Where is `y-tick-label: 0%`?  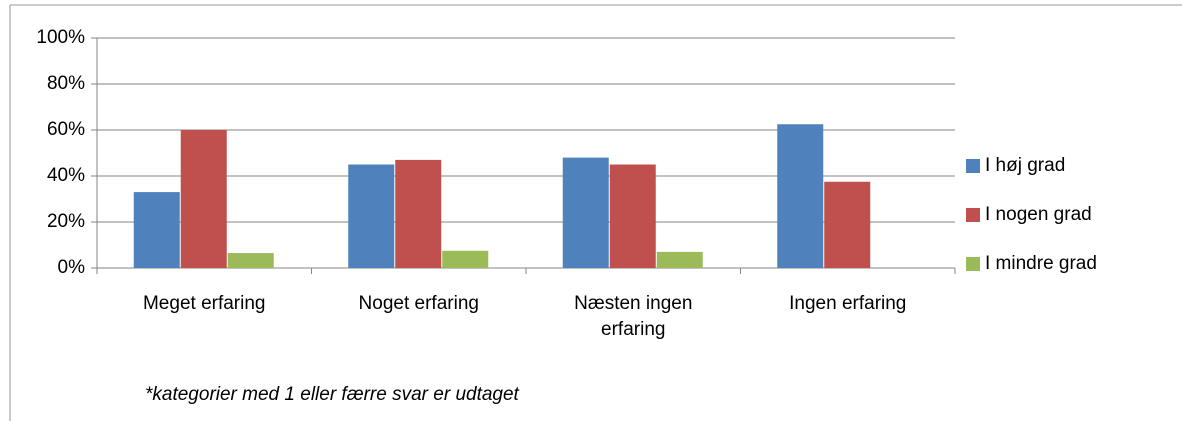
y-tick-label: 0% is located at coordinates (72, 267).